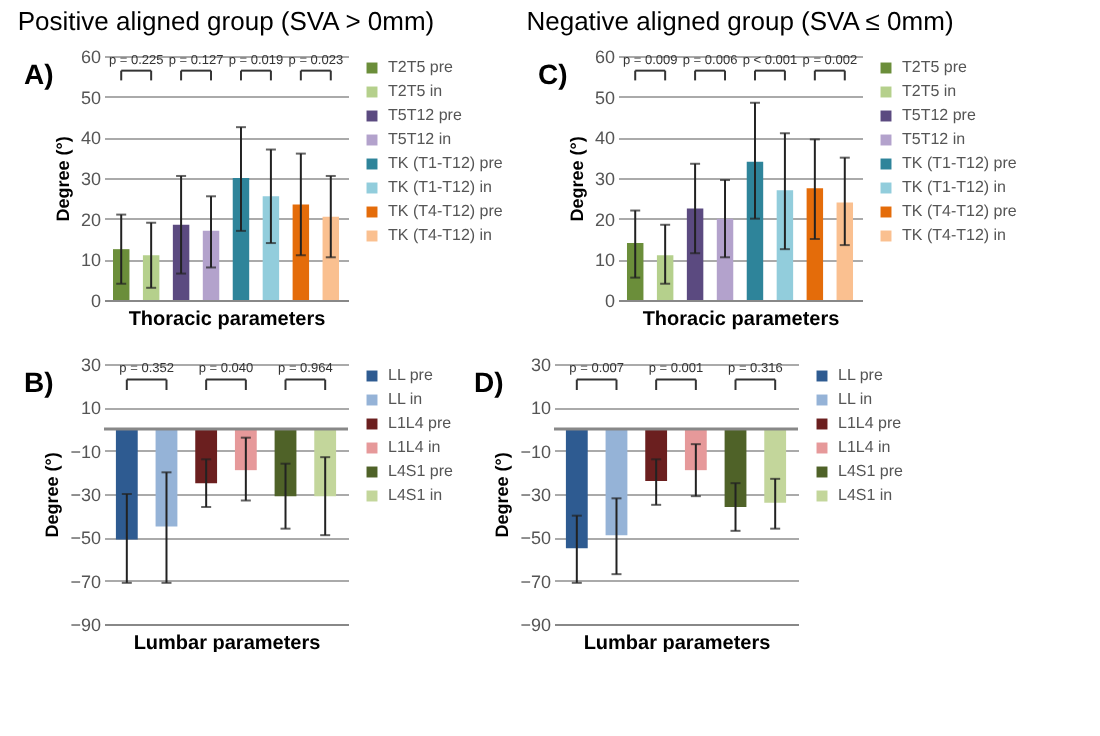  I want to click on chart-subtitle: C), so click(553, 74).